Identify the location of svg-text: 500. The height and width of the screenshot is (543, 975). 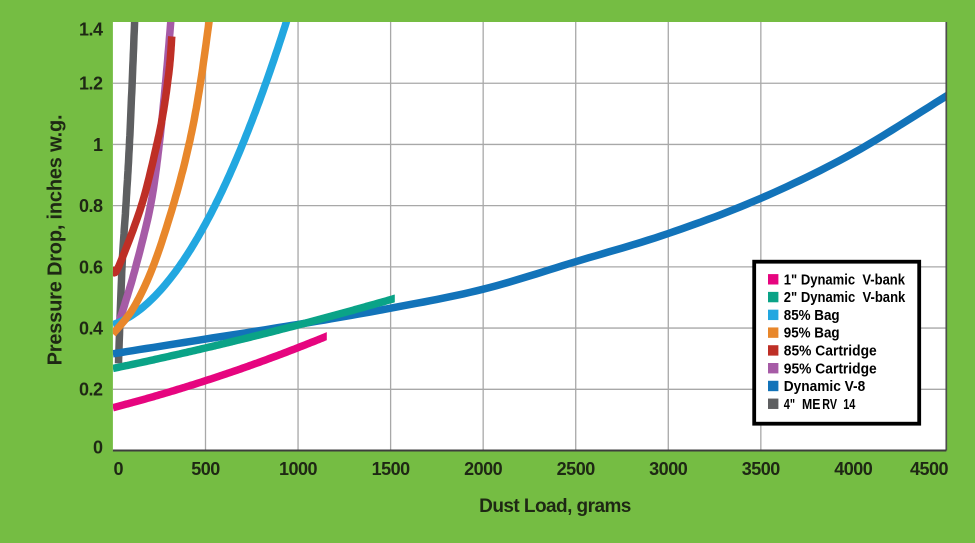
(205, 469).